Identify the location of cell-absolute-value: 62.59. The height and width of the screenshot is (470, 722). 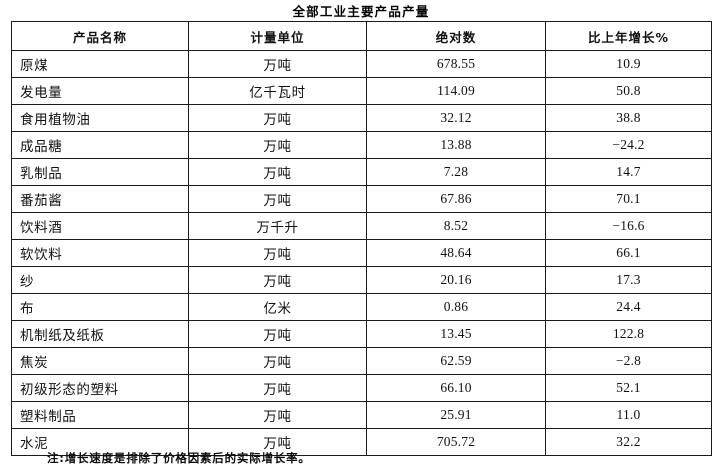
(456, 361).